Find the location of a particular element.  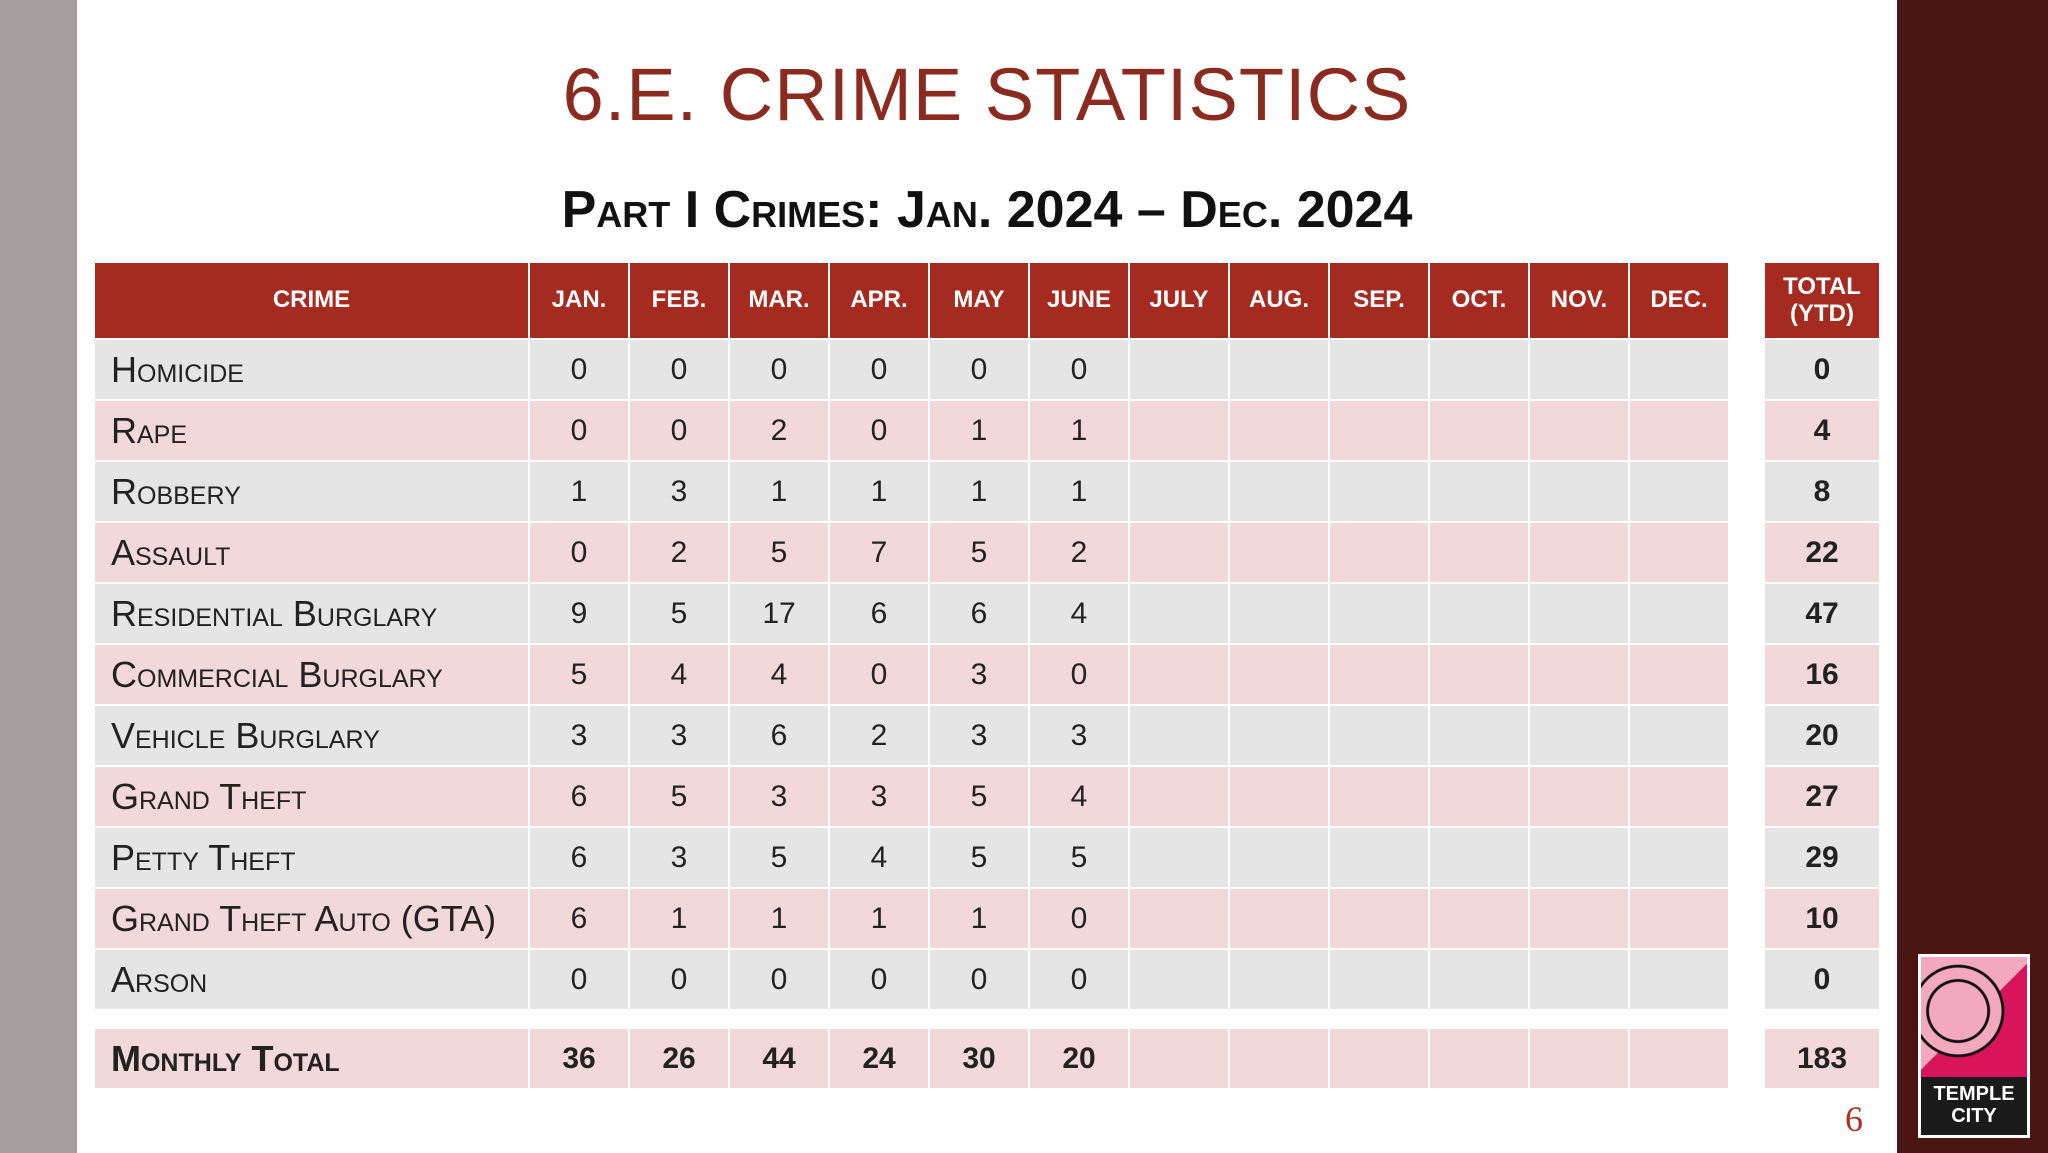

header-sep: SEP. is located at coordinates (1380, 301).